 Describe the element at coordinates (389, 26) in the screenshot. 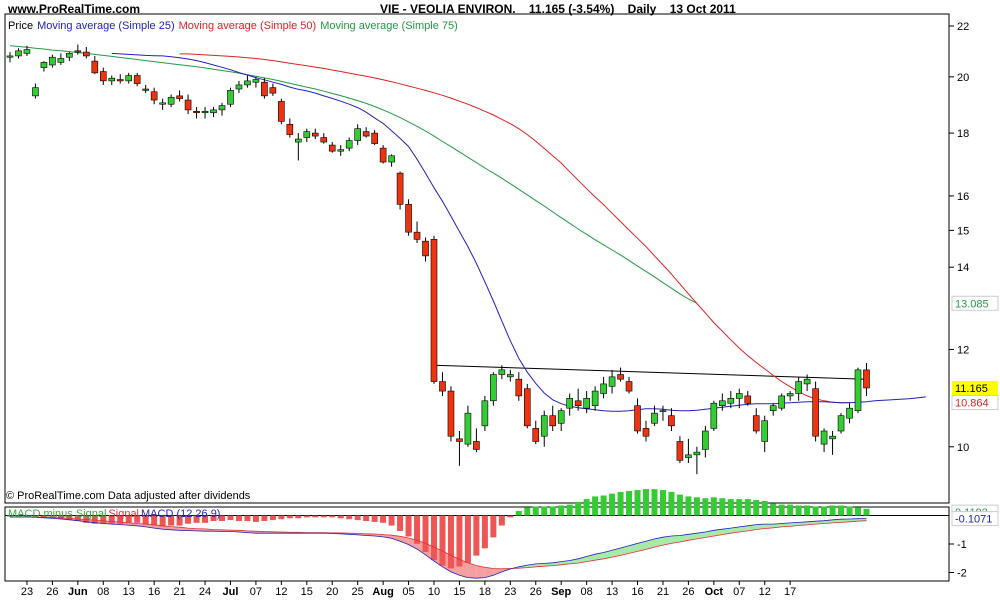

I see `legend-ma75: Moving average (Simple 75)` at that location.